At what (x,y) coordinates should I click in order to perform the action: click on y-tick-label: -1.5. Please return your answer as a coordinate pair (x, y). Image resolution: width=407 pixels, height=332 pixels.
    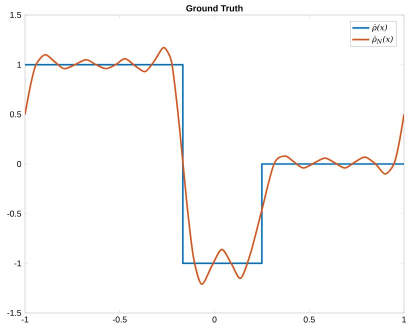
    Looking at the image, I should click on (14, 313).